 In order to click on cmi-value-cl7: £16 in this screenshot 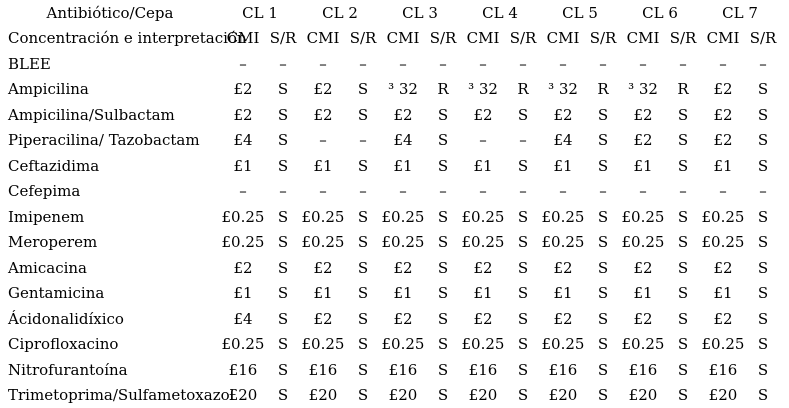, I will do `click(723, 369)`.